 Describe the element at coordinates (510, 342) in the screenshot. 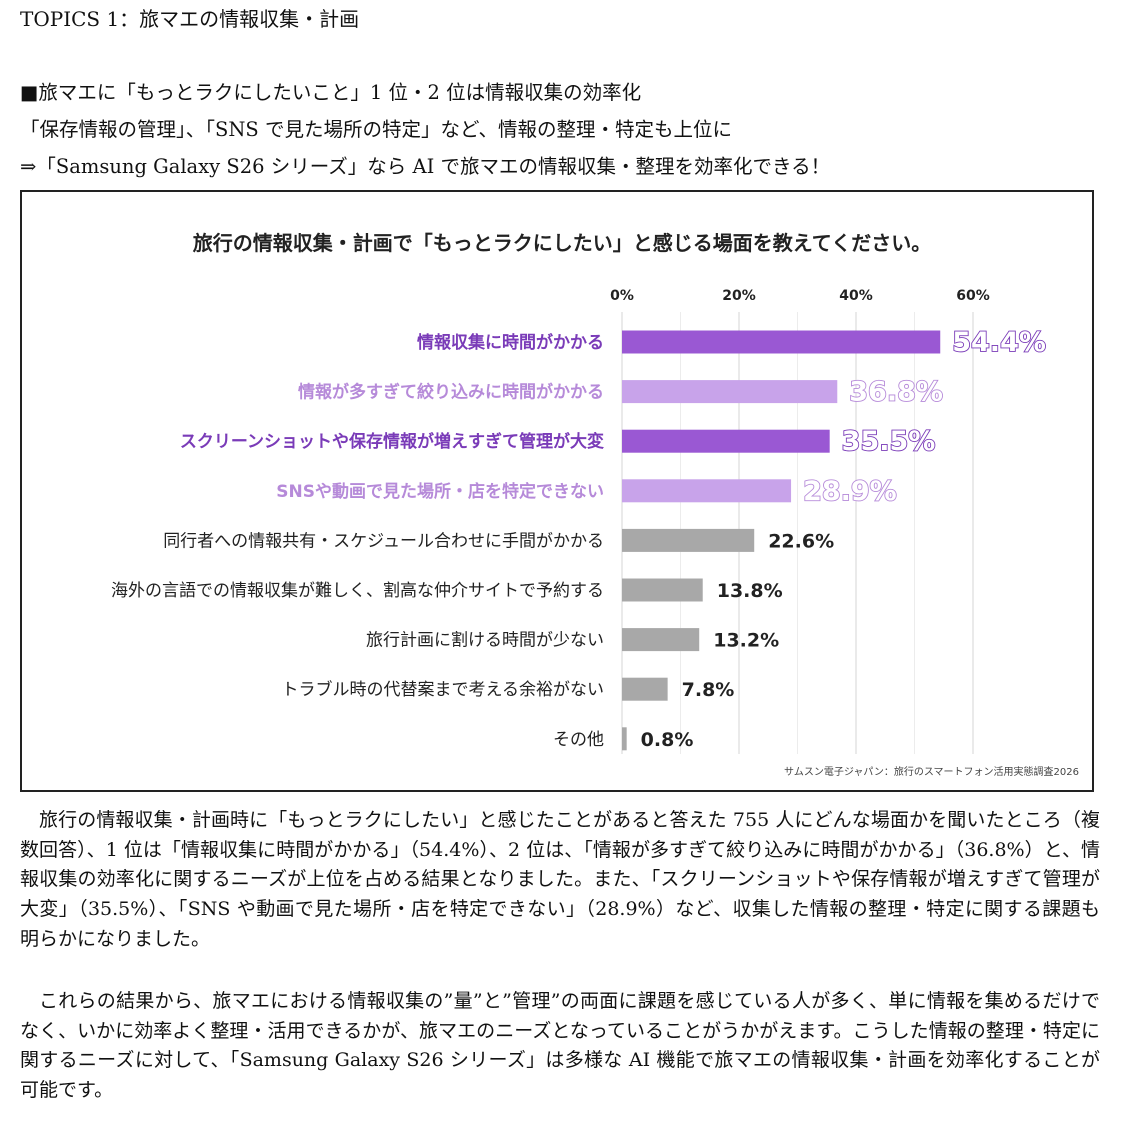

I see `category-label: 情報収集に時間がかかる` at that location.